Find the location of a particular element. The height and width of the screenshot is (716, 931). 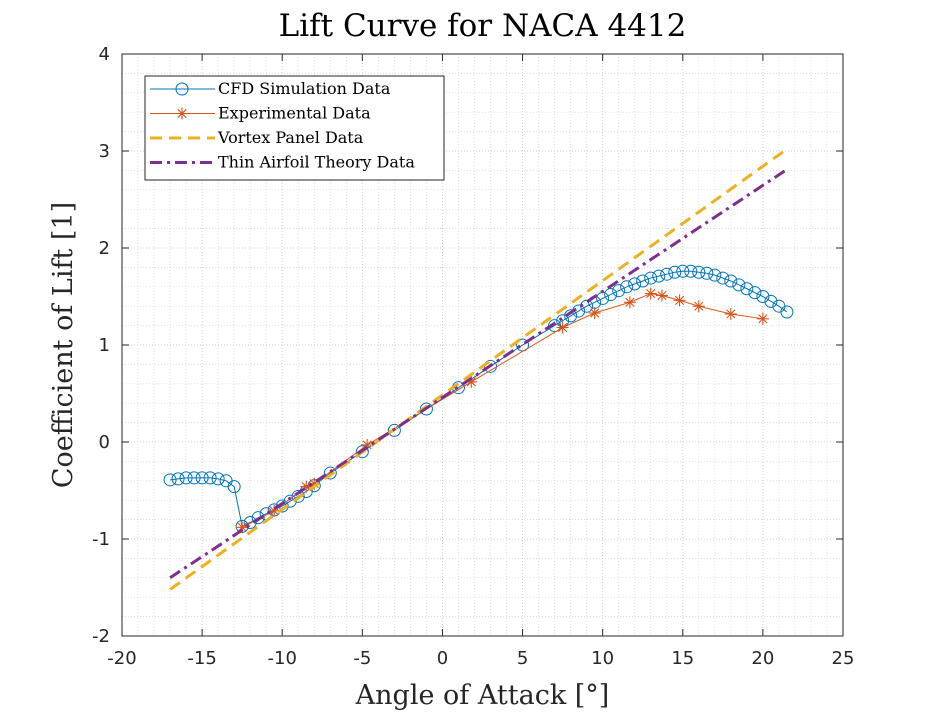

y-tick-label: 3 is located at coordinates (104, 151).